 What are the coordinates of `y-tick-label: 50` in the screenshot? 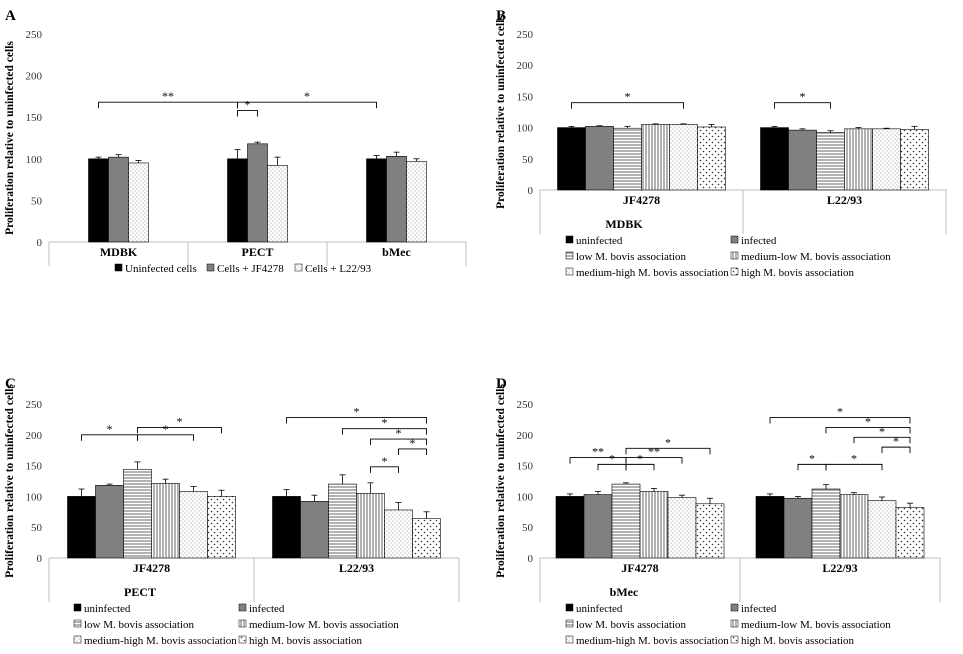 It's located at (37, 201).